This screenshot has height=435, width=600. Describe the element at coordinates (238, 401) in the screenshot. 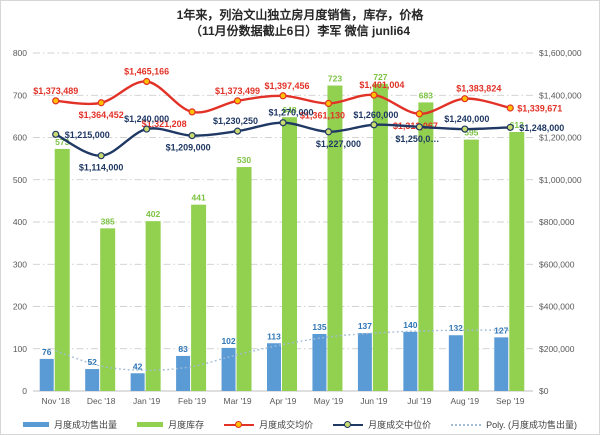

I see `svg-text: Mar '19` at that location.